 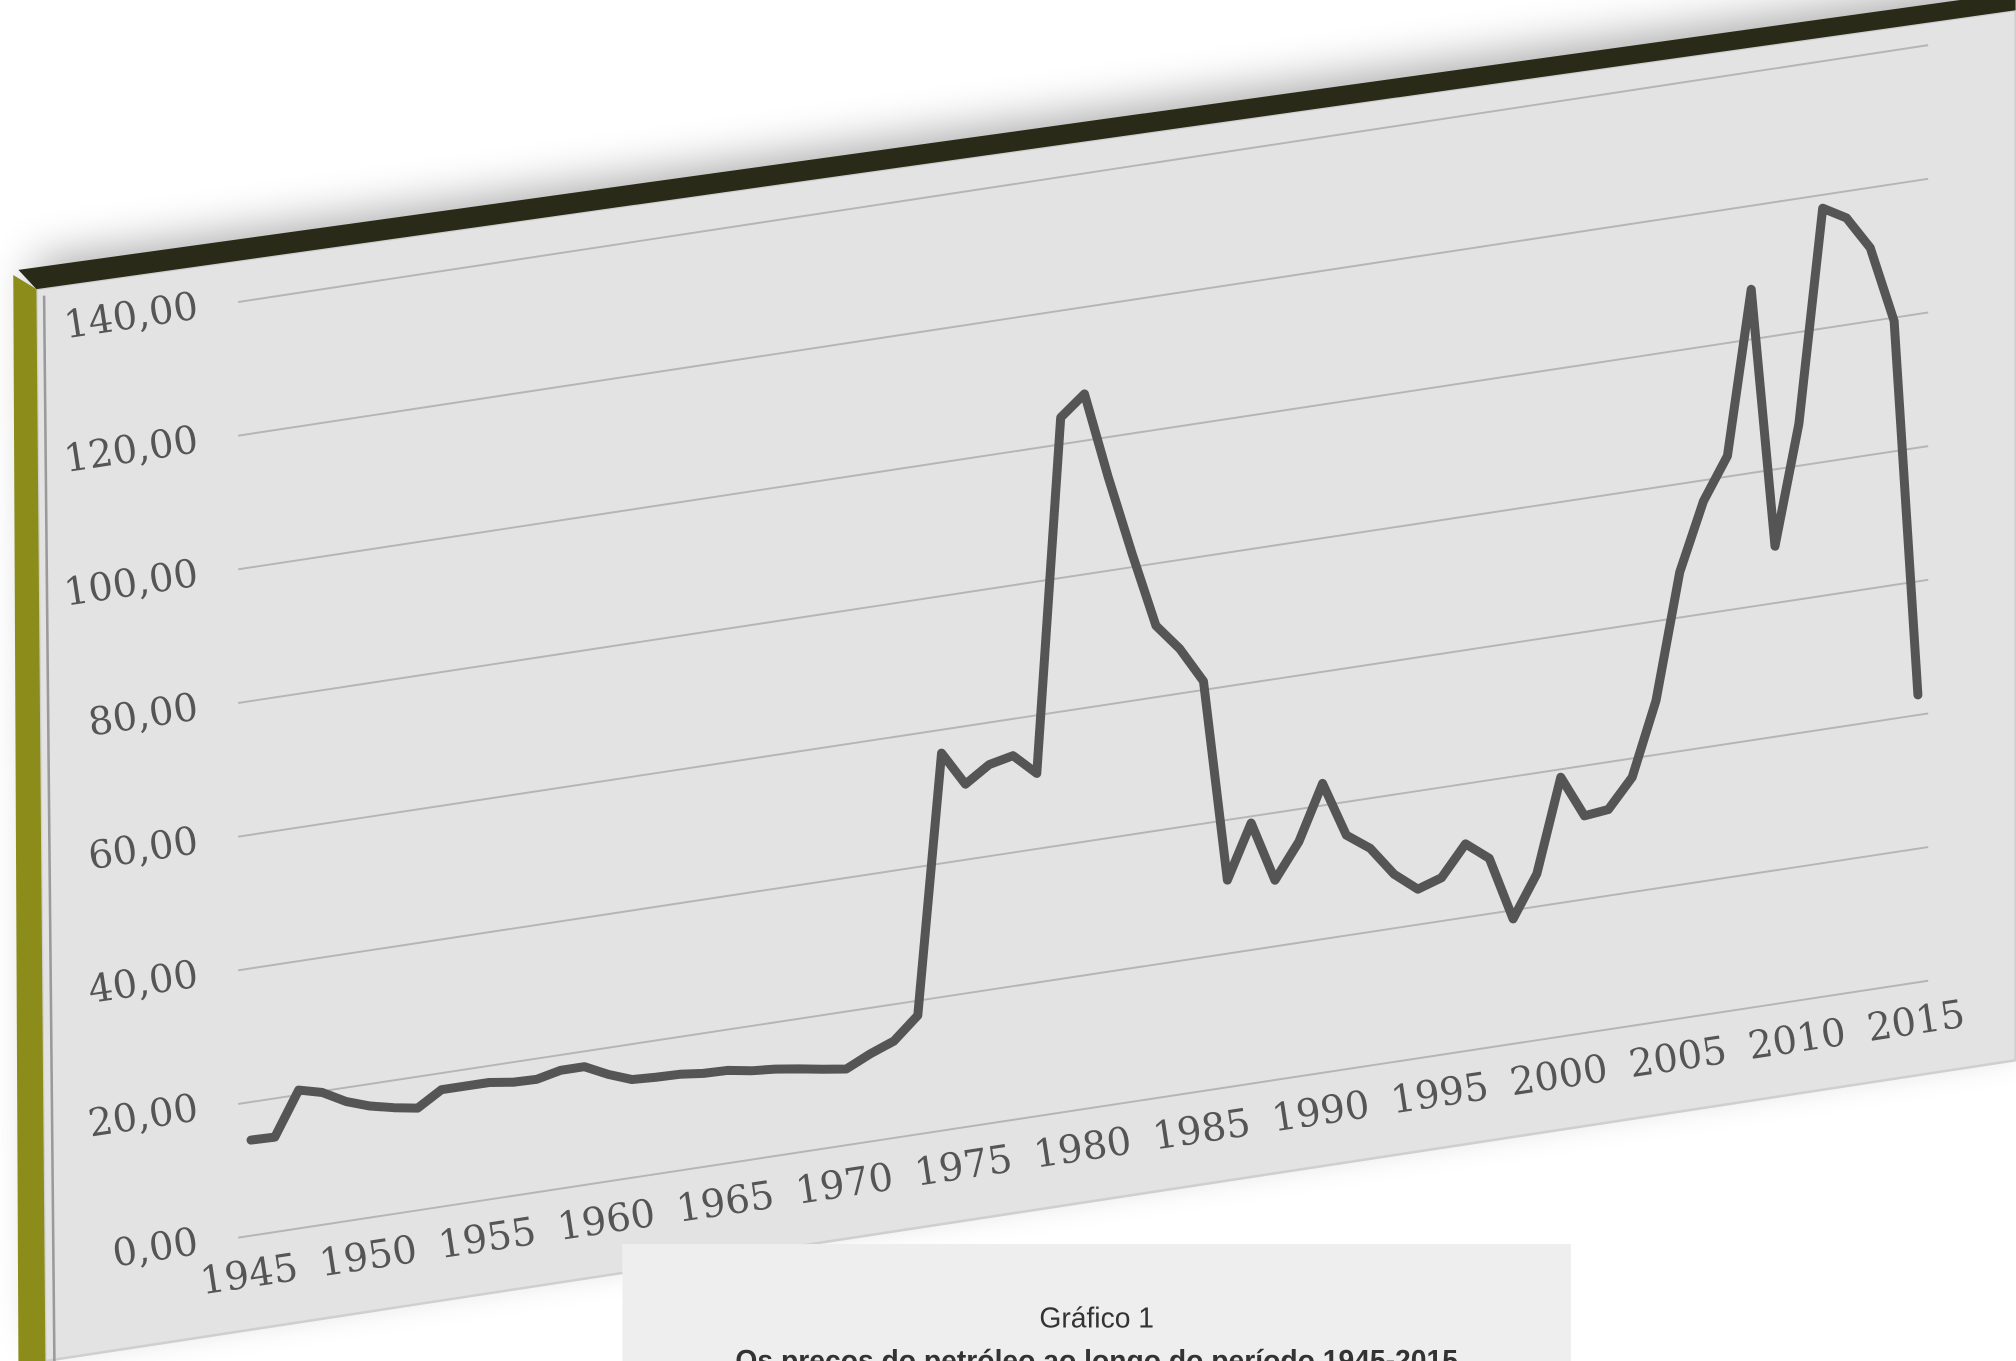 I want to click on frame-inner, so click(x=49, y=828).